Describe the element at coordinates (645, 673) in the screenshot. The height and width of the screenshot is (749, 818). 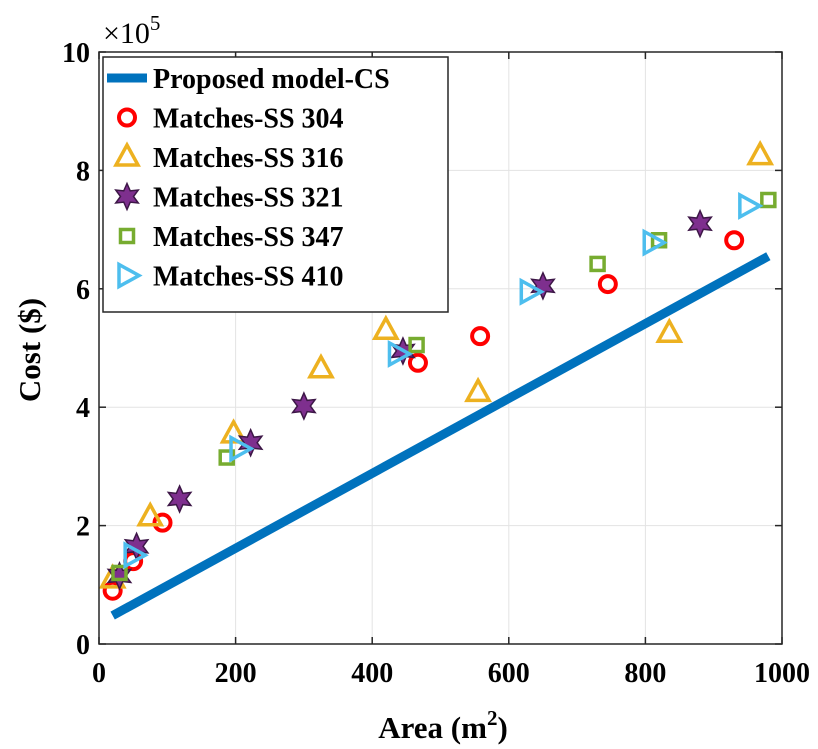
I see `x-tick-label: 800` at that location.